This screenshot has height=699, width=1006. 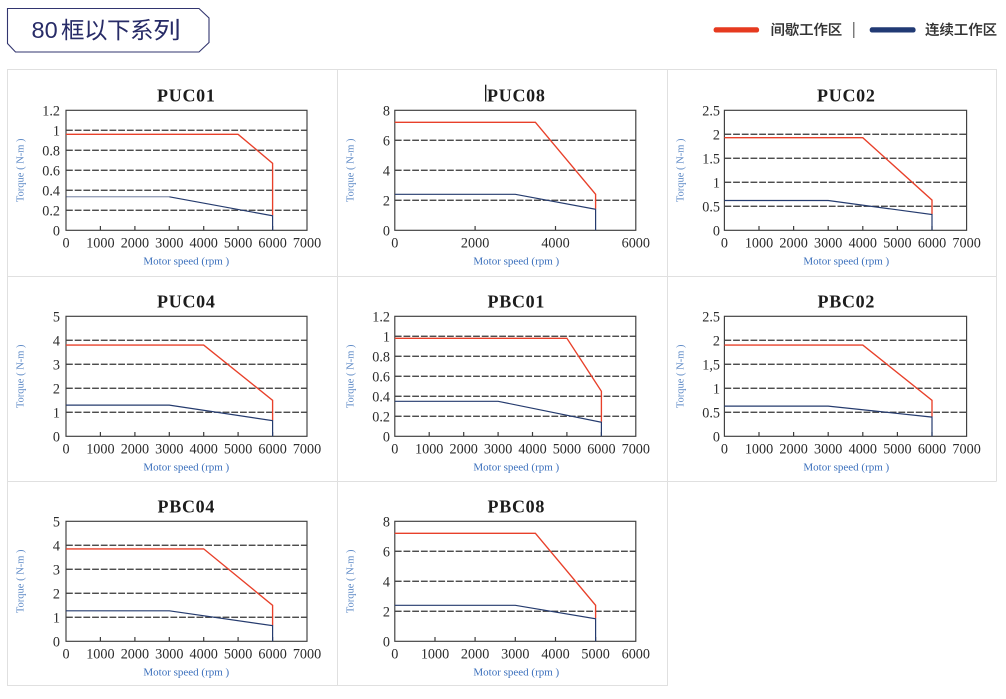 I want to click on svg-text: 80, so click(x=45, y=30).